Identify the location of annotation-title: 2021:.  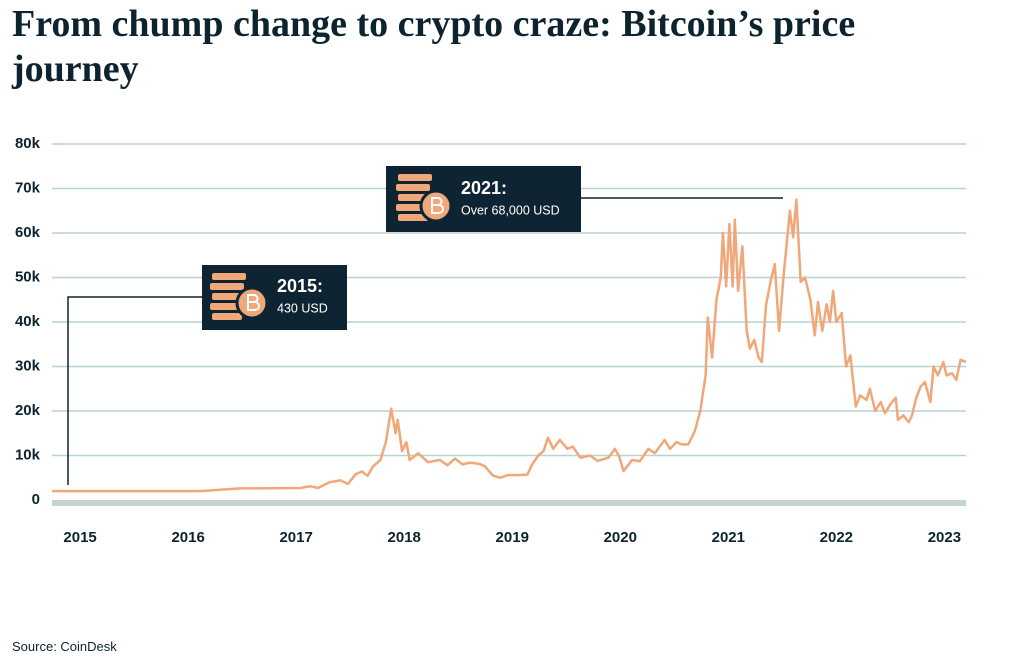
(484, 188).